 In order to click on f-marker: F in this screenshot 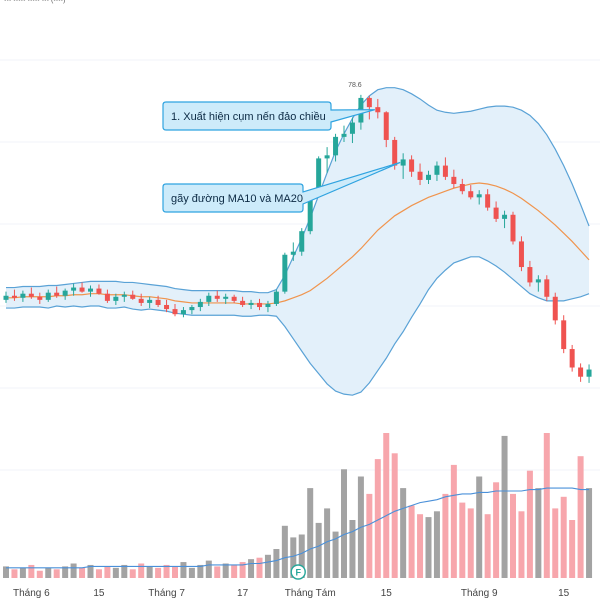, I will do `click(298, 572)`.